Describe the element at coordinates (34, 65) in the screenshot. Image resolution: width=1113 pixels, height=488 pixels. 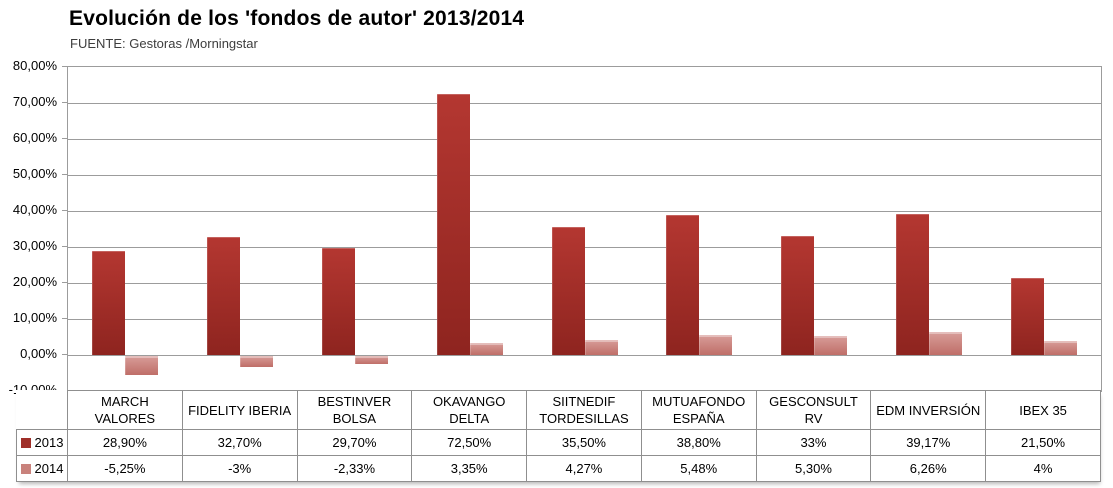
I see `y-axis-tick-label: 80,00%` at that location.